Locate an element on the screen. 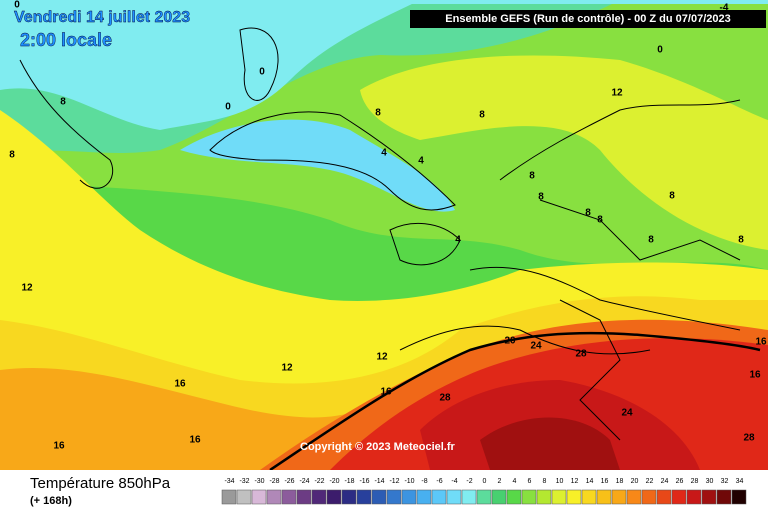  legend-label: -18 is located at coordinates (349, 481).